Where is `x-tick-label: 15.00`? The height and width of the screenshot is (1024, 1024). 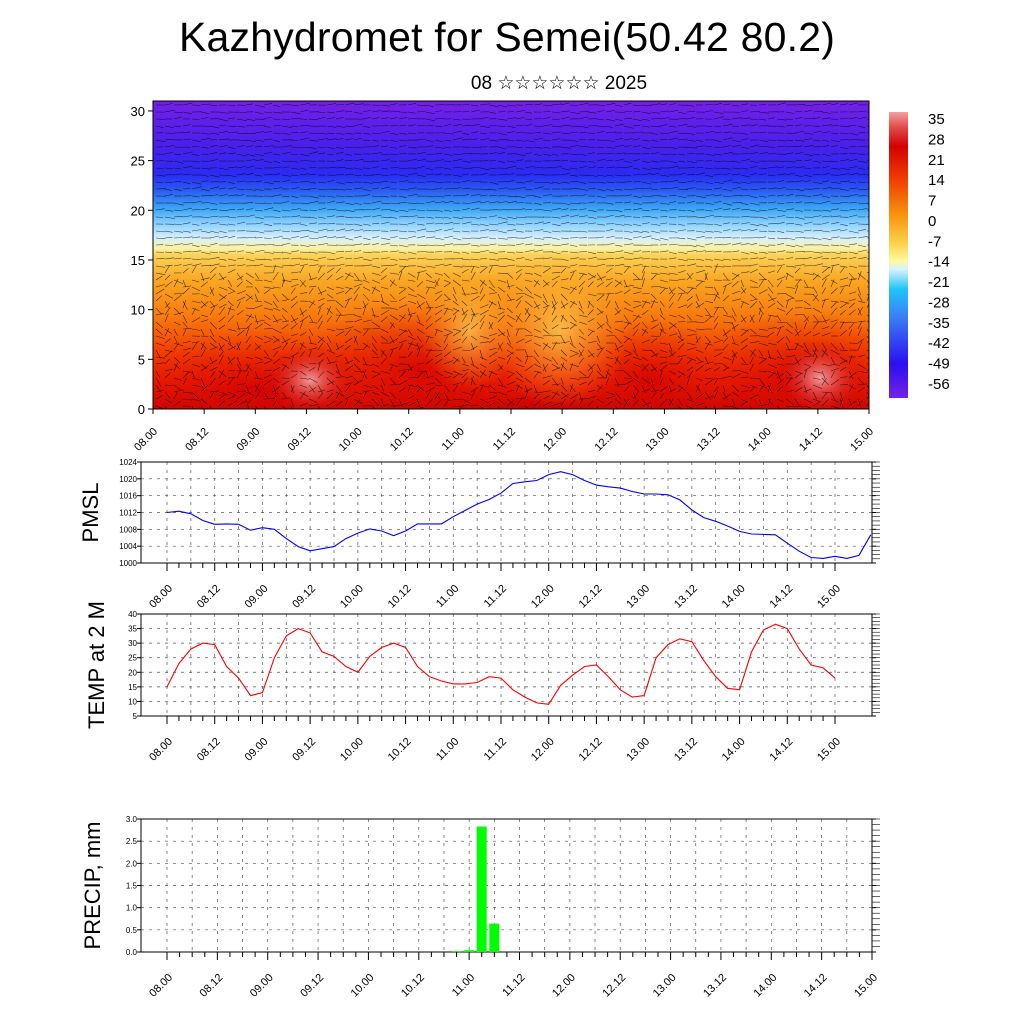
x-tick-label: 15.00 is located at coordinates (866, 986).